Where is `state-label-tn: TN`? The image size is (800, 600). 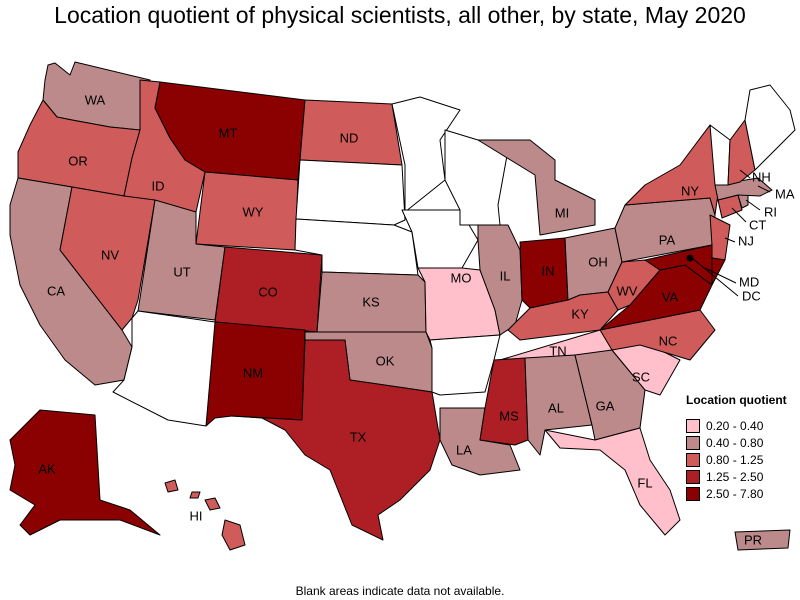
state-label-tn: TN is located at coordinates (557, 350).